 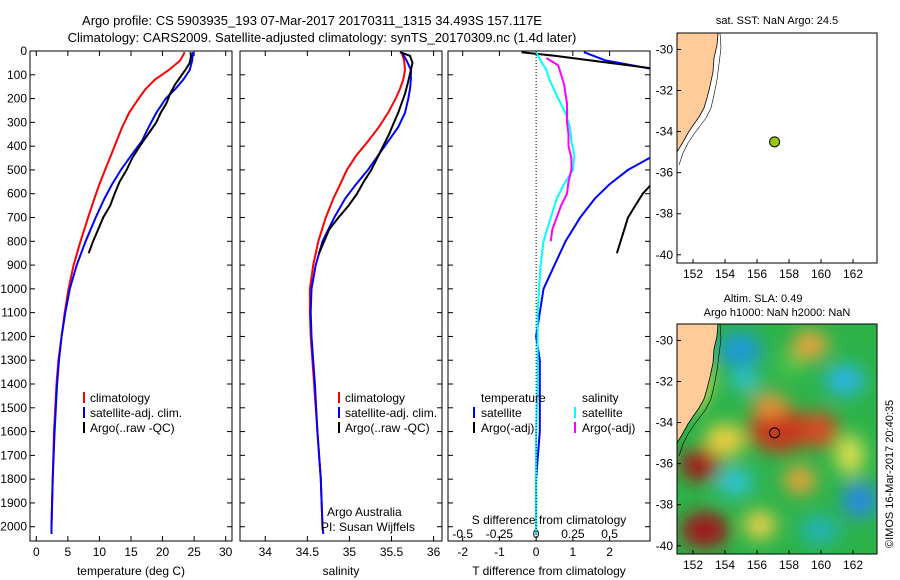 What do you see at coordinates (13, 455) in the screenshot?
I see `depth-tick-label: 1700` at bounding box center [13, 455].